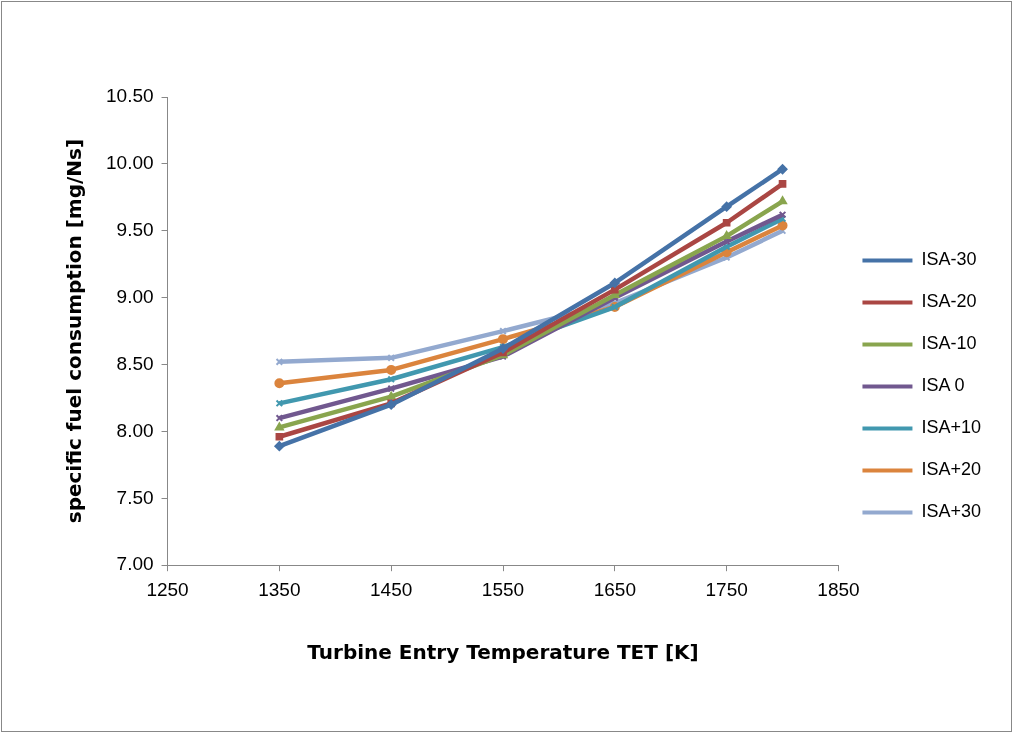 The width and height of the screenshot is (1013, 733). What do you see at coordinates (135, 230) in the screenshot?
I see `y-tick-label: 9.50` at bounding box center [135, 230].